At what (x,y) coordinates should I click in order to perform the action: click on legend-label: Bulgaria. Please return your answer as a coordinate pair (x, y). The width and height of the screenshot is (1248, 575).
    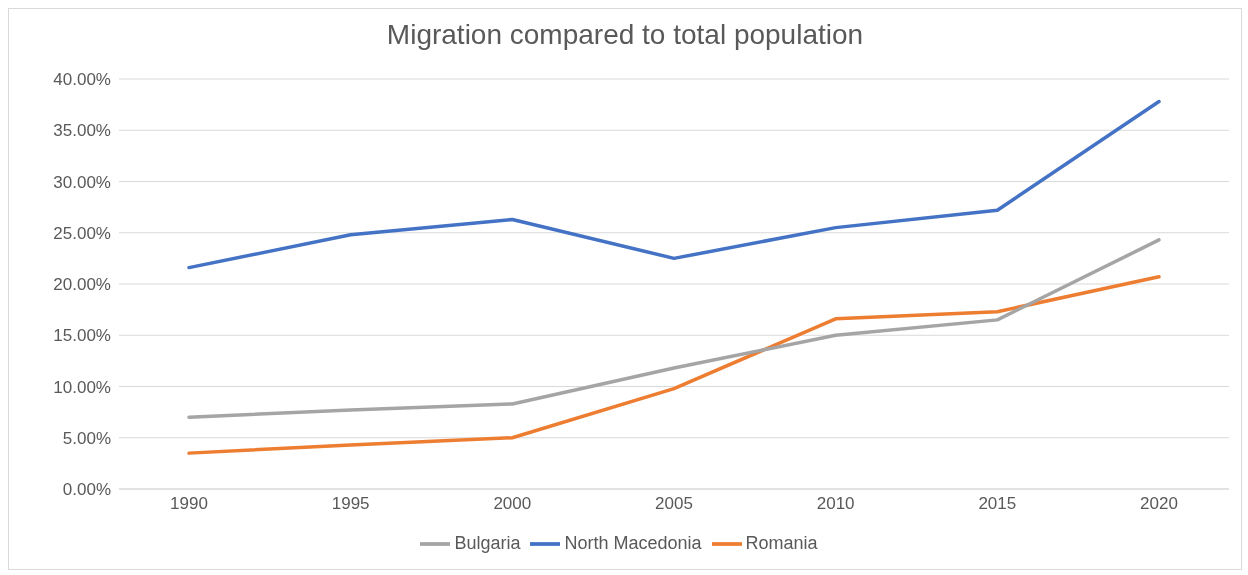
    Looking at the image, I should click on (487, 542).